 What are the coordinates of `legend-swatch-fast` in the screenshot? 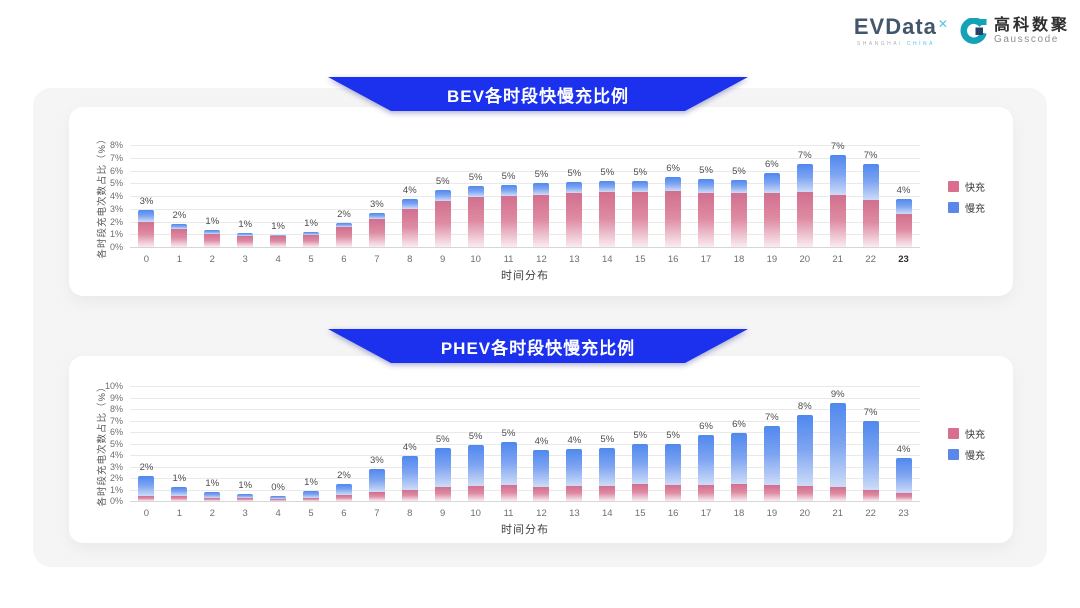 It's located at (953, 433).